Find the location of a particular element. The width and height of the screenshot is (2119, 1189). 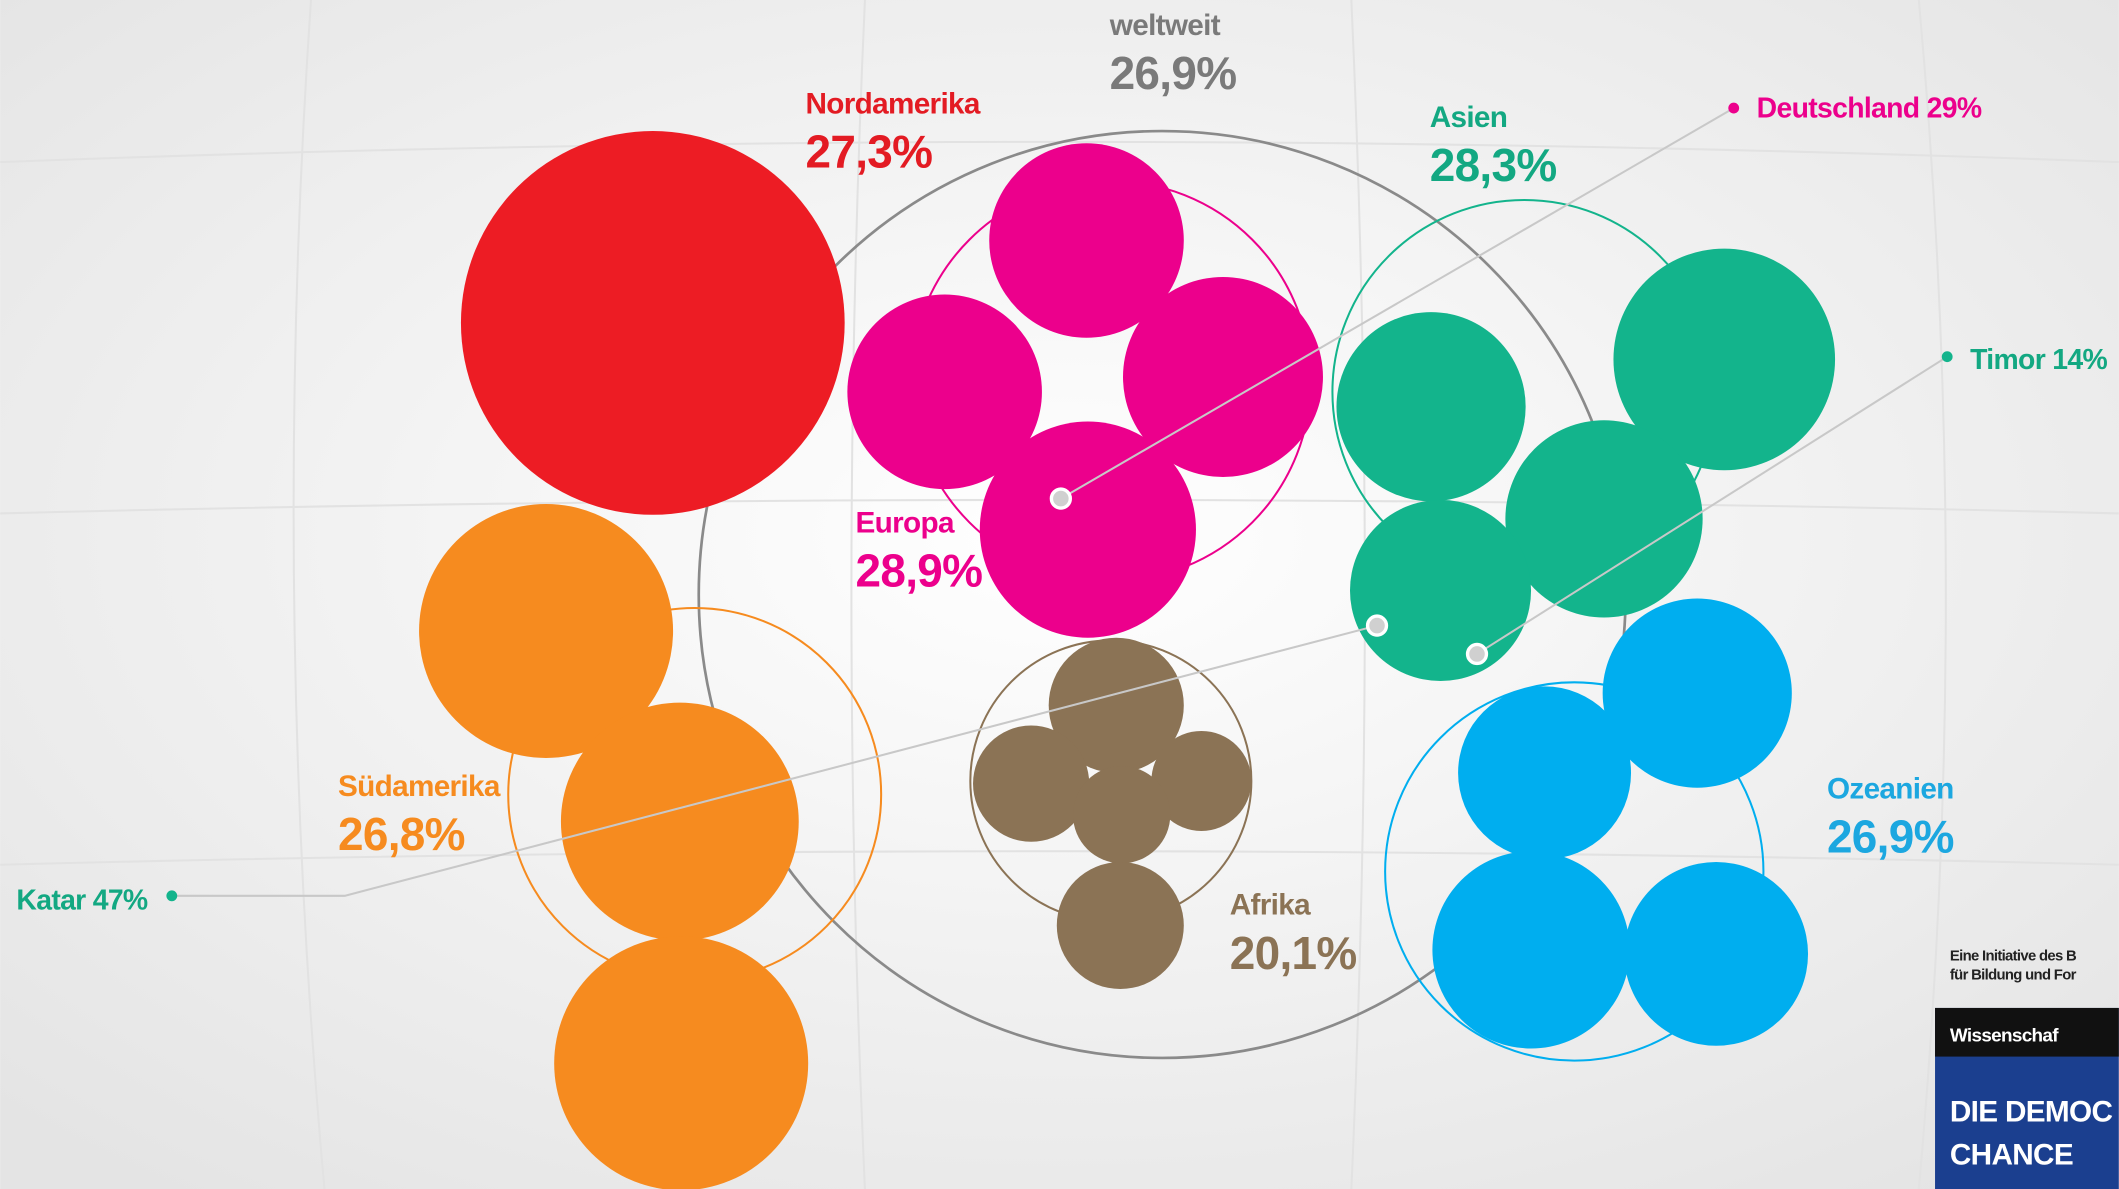

region-name: Ozeanien is located at coordinates (1890, 789).